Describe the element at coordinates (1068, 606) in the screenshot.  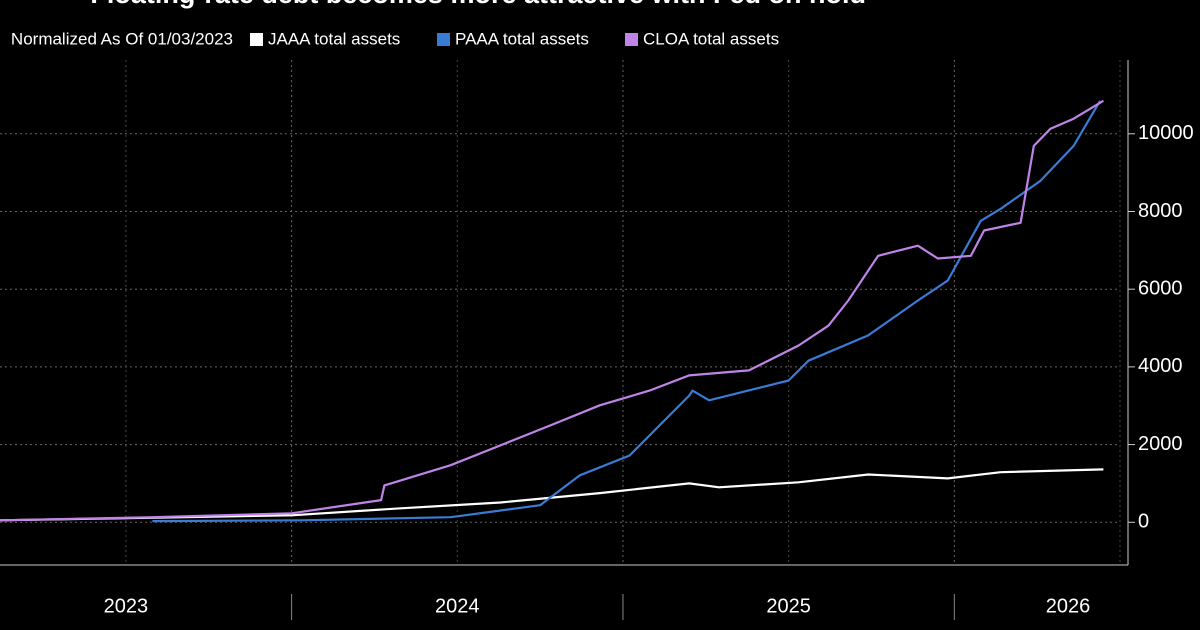
I see `x-tick-label: 2026` at that location.